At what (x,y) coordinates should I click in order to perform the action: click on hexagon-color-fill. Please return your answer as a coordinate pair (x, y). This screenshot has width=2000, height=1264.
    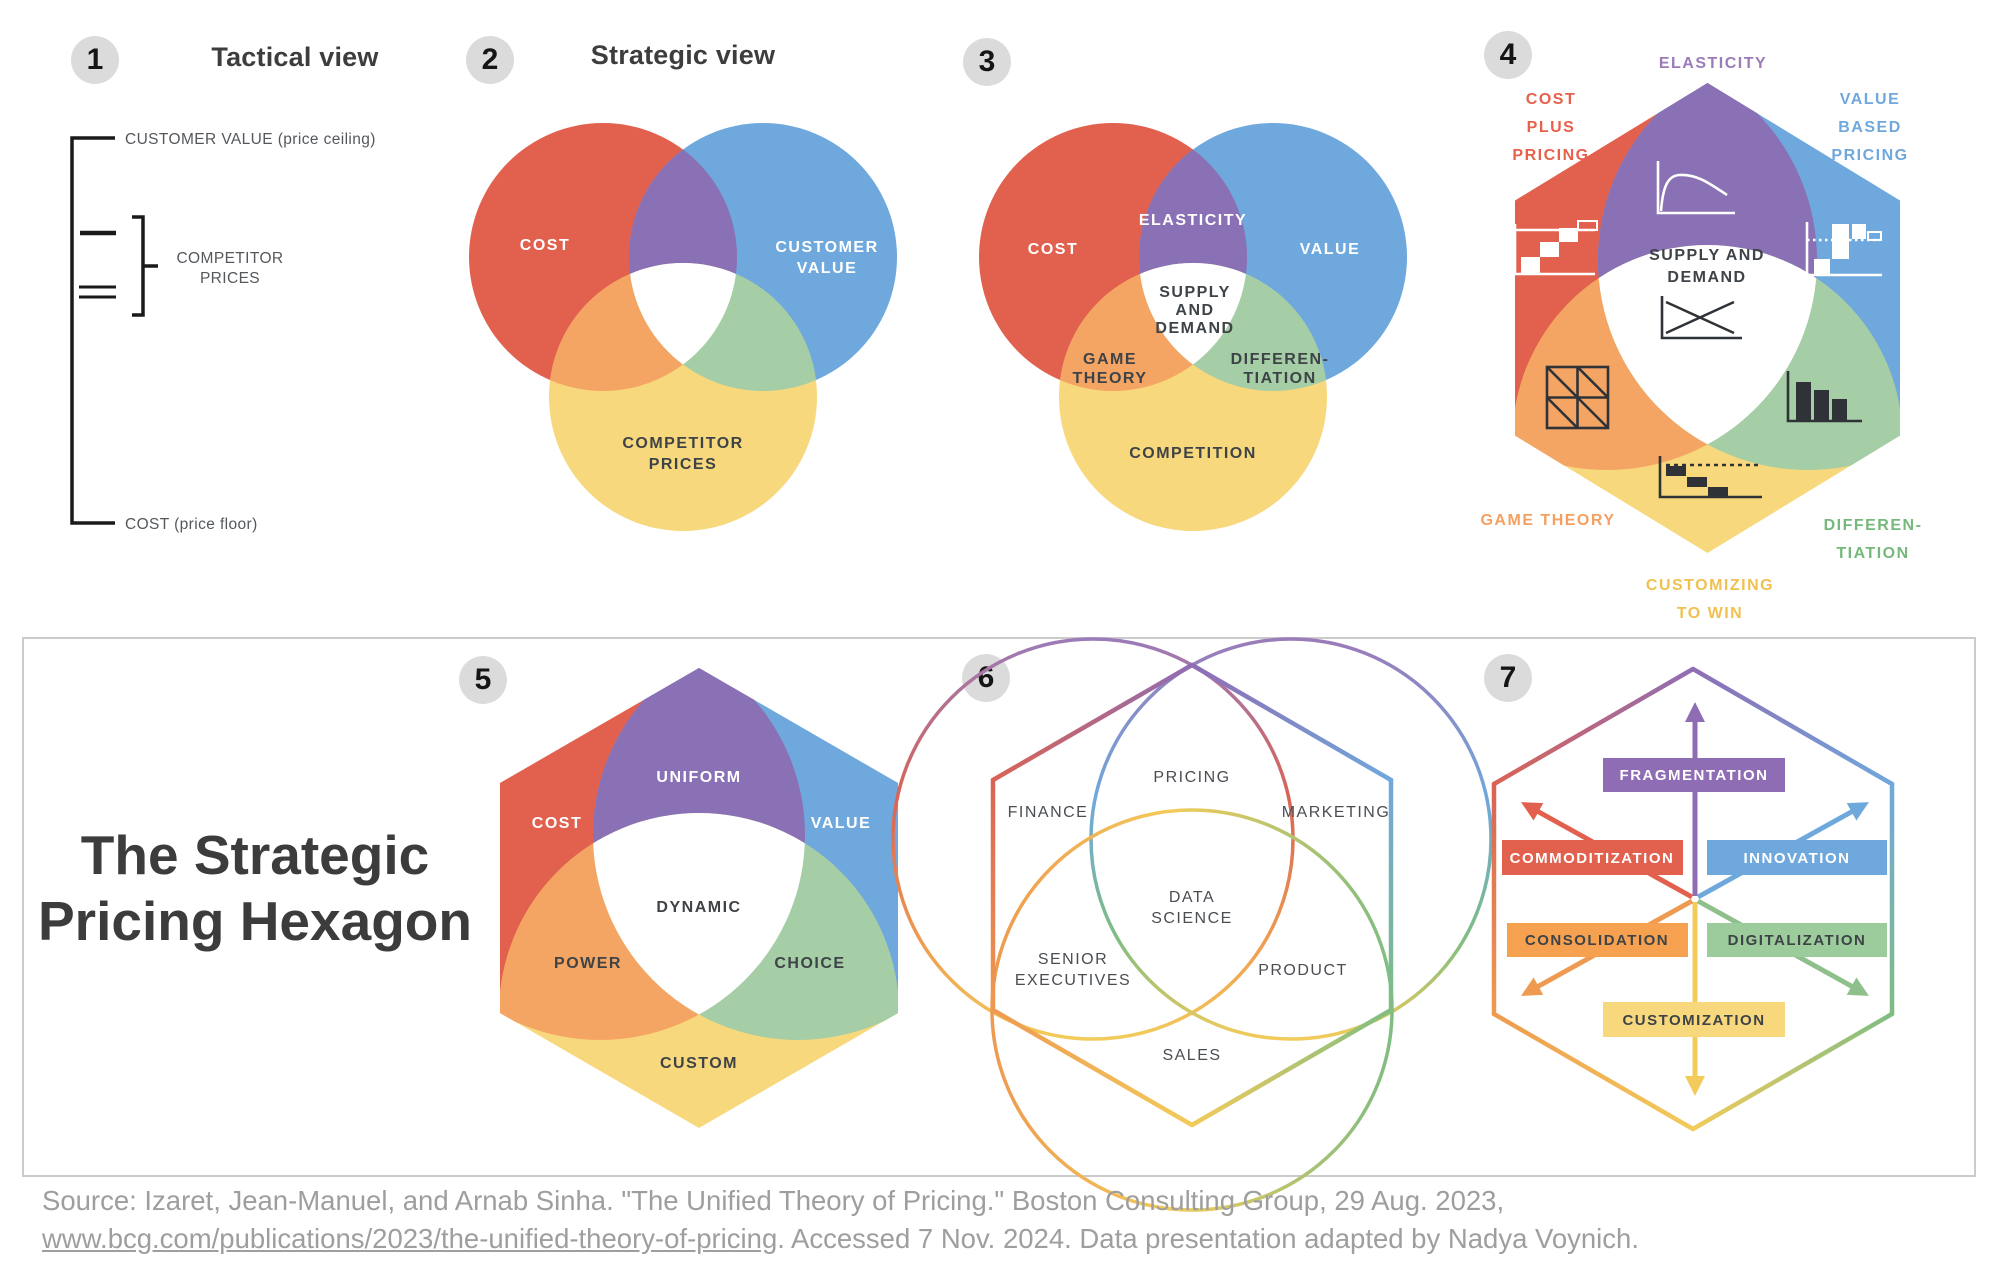
    Looking at the image, I should click on (699, 898).